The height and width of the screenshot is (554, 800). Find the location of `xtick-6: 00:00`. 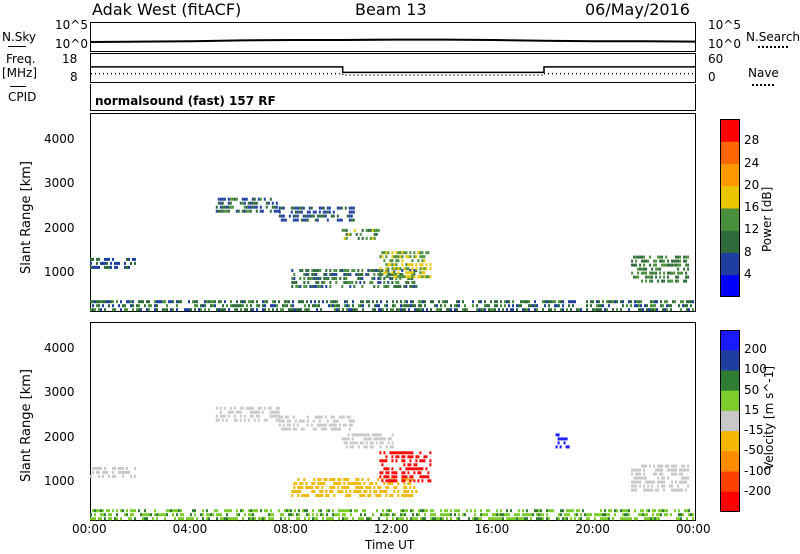

xtick-6: 00:00 is located at coordinates (693, 529).